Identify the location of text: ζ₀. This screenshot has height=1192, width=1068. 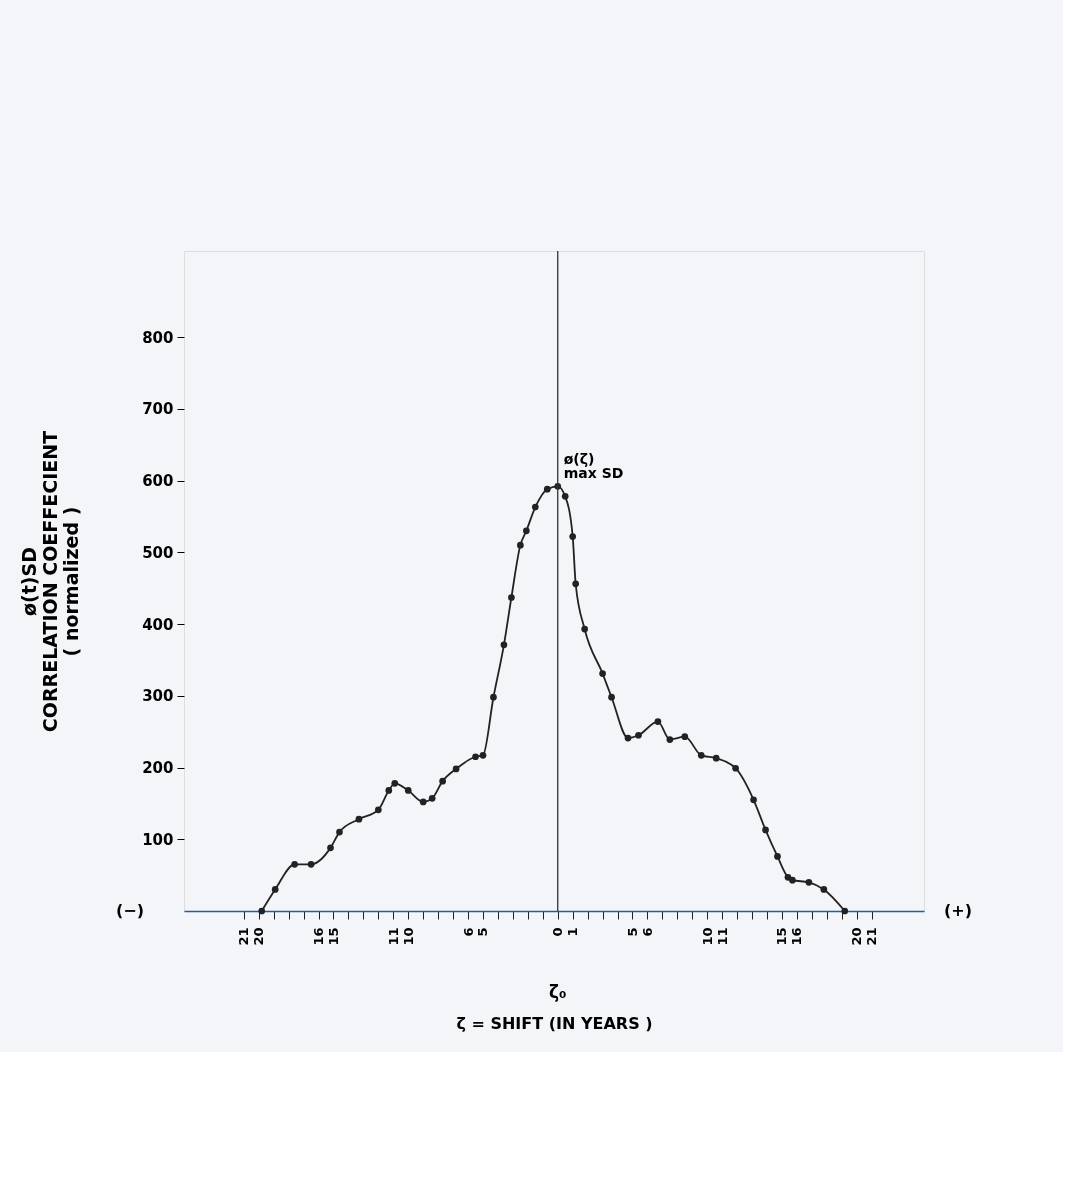
(557, 992).